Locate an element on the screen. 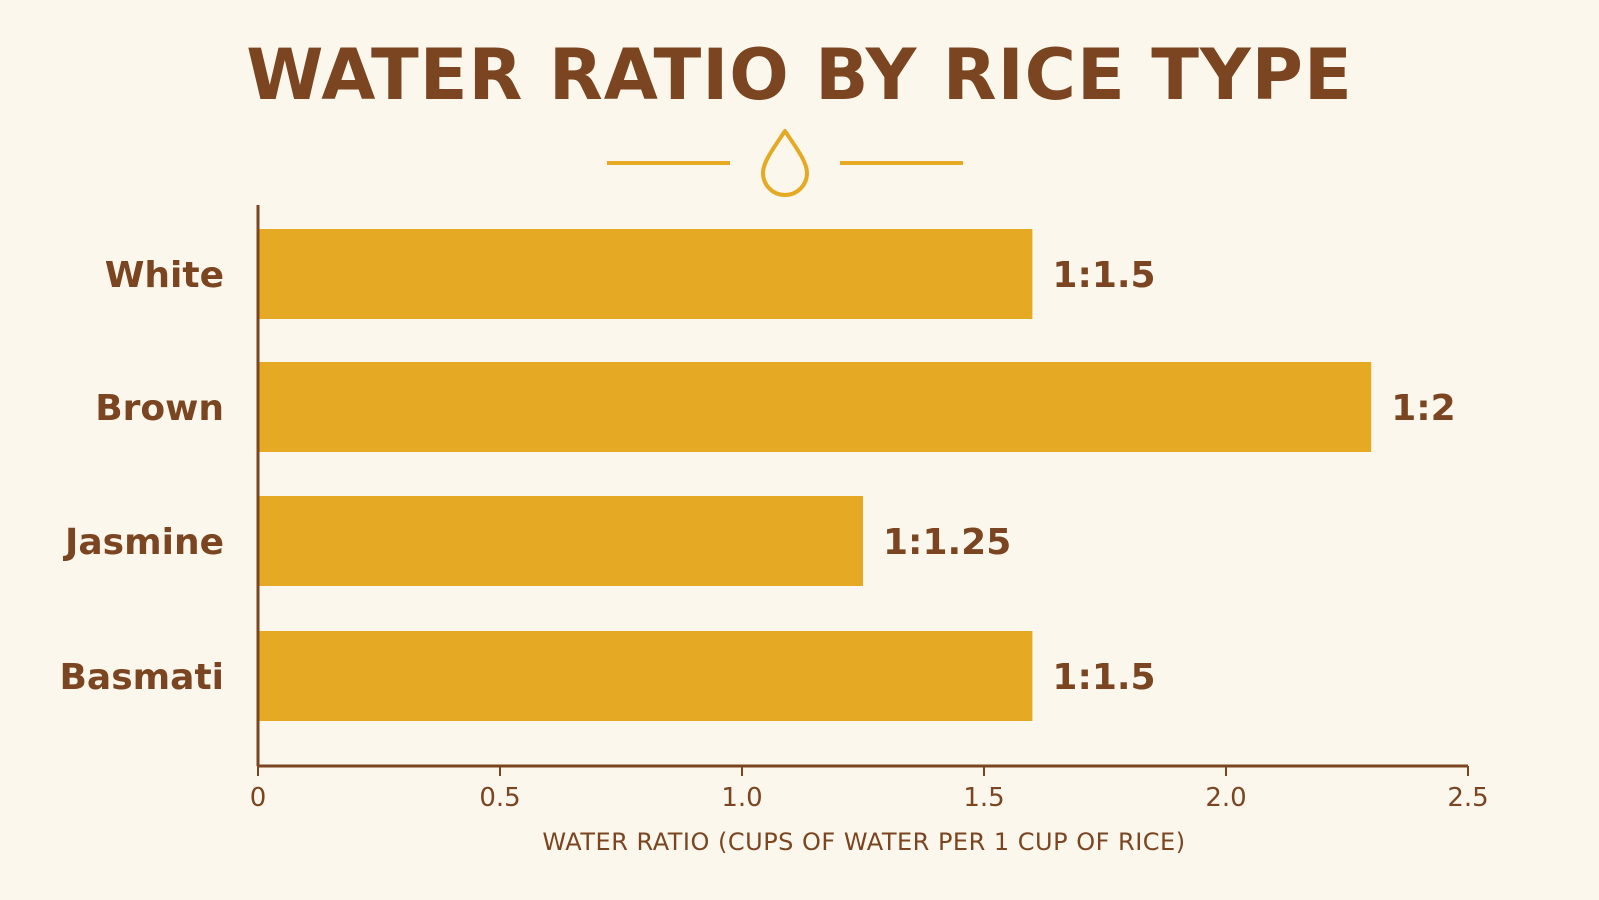 The width and height of the screenshot is (1599, 900). x-tick-label-3: 1.5 is located at coordinates (983, 798).